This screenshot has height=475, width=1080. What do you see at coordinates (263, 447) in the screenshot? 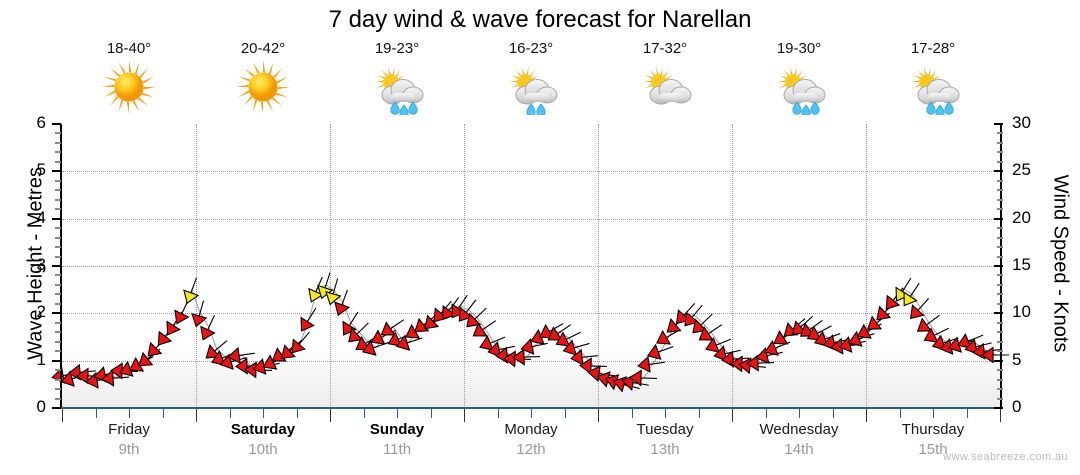
I see `day-label-saturday: Saturday 10th` at bounding box center [263, 447].